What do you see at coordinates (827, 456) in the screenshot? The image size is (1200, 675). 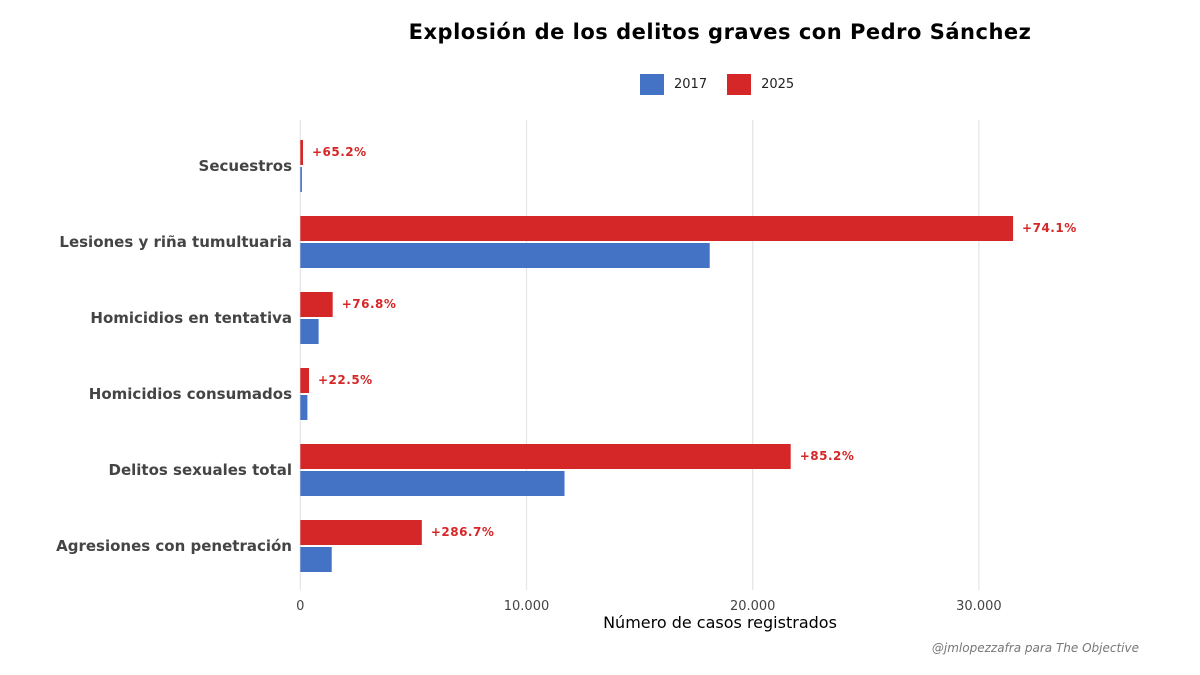 I see `change-label: +85.2%` at bounding box center [827, 456].